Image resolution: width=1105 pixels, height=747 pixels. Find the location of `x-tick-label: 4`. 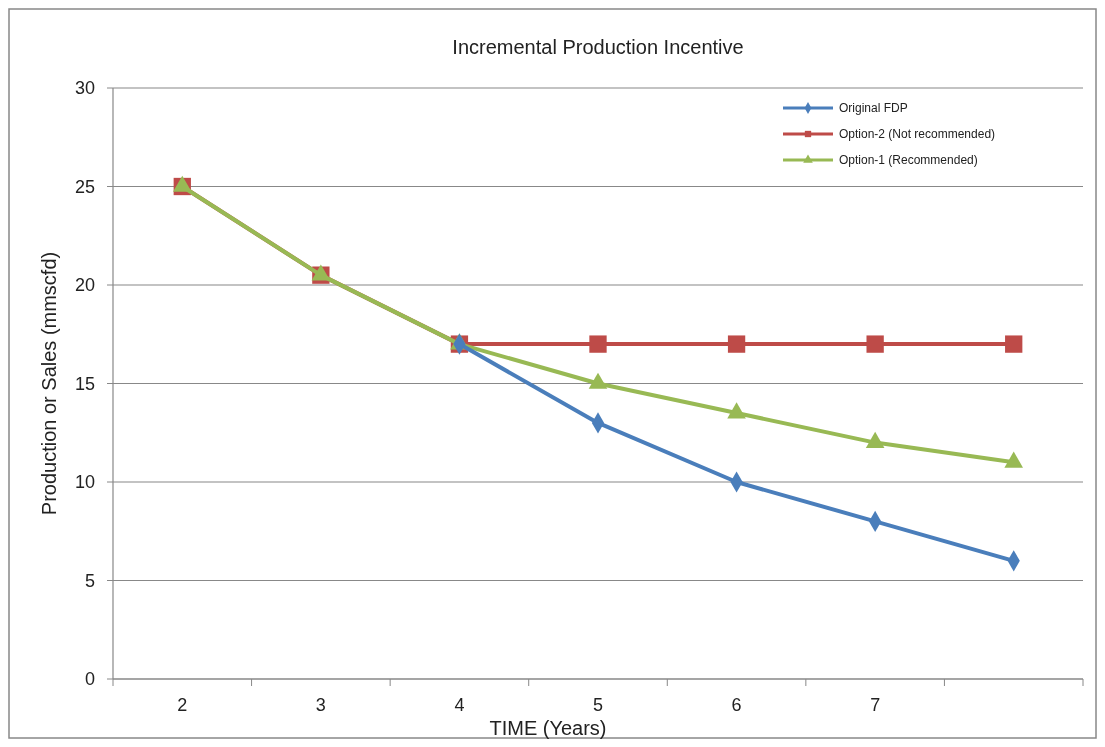

x-tick-label: 4 is located at coordinates (459, 705).